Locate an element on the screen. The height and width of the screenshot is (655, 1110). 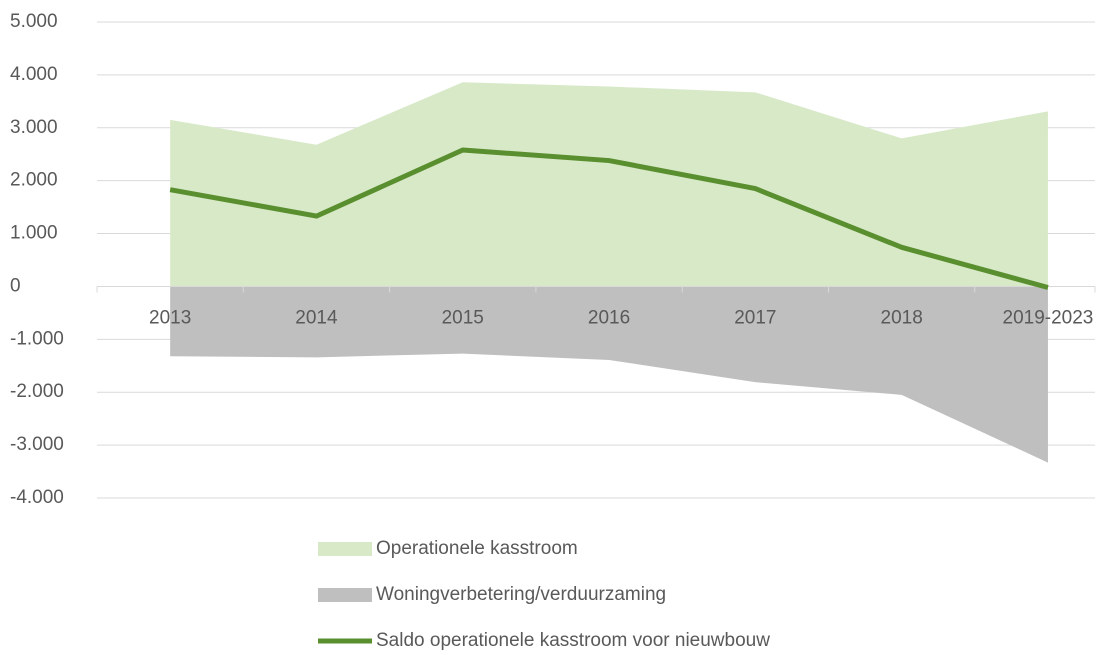
y-tick-label: -2.000 is located at coordinates (37, 391).